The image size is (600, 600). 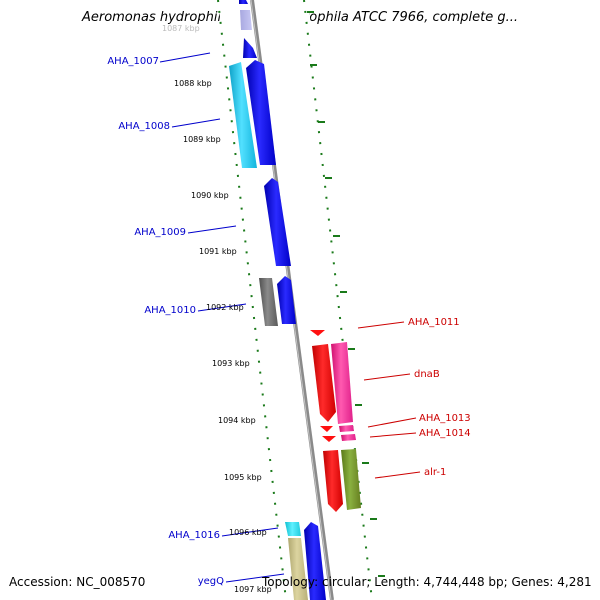 What do you see at coordinates (346, 428) in the screenshot?
I see `gene-AHA_1013-pink` at bounding box center [346, 428].